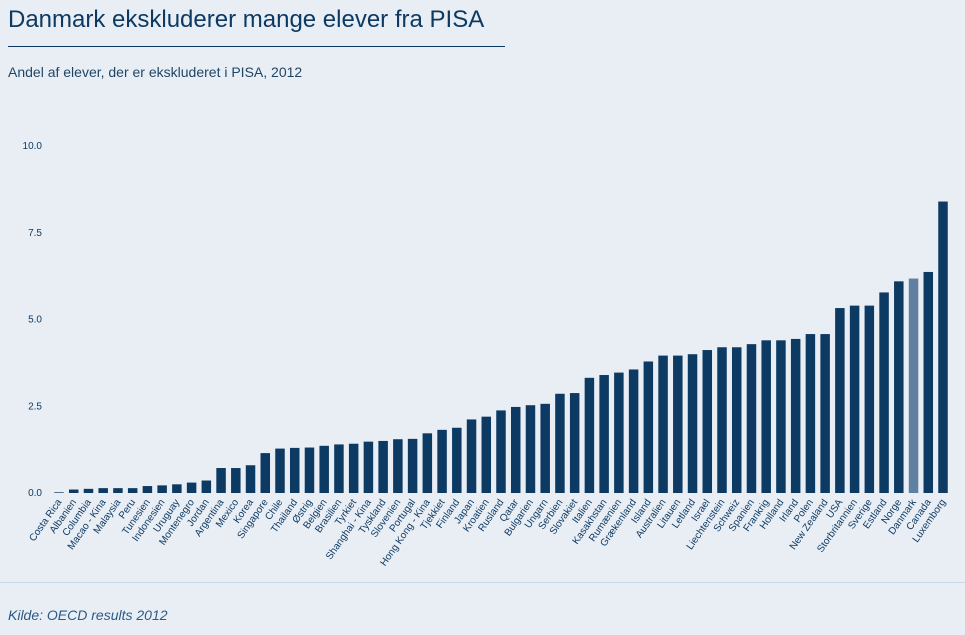 Image resolution: width=965 pixels, height=635 pixels. I want to click on y-tick-label: 10.0, so click(33, 146).